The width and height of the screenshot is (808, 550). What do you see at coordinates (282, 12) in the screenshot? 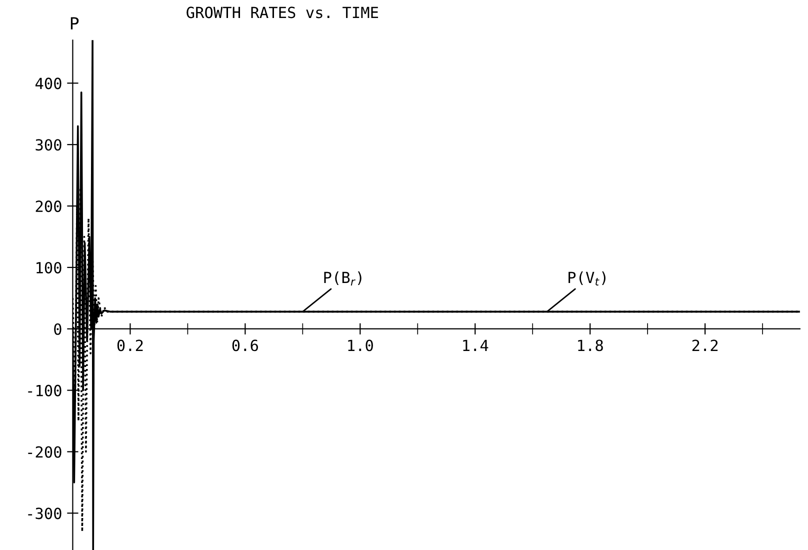
I see `chart-title: GROWTH RATES vs. TIME` at bounding box center [282, 12].